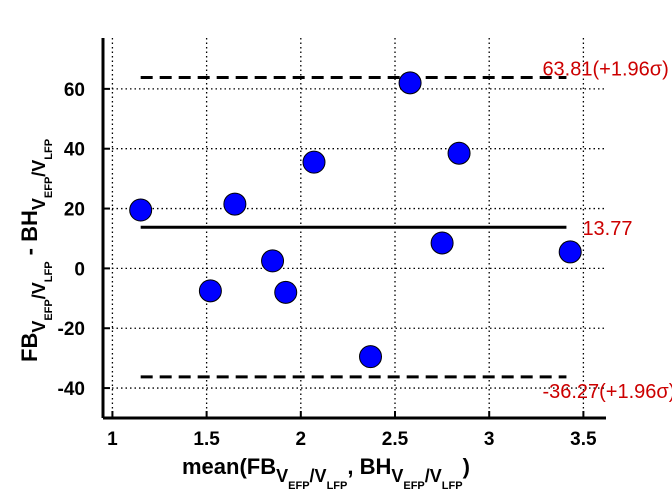  What do you see at coordinates (79, 269) in the screenshot?
I see `y-tick-label: 0` at bounding box center [79, 269].